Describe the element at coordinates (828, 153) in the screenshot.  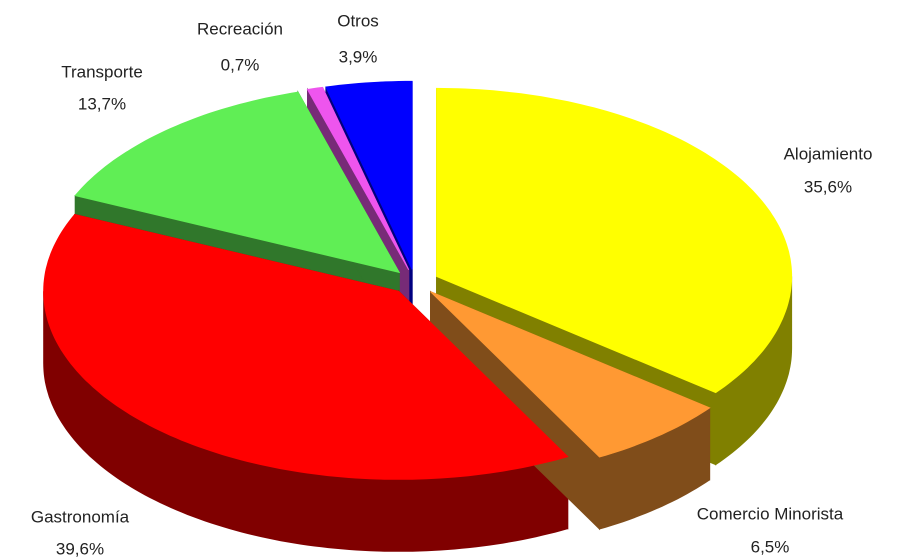
I see `slice-label: Alojamiento` at that location.